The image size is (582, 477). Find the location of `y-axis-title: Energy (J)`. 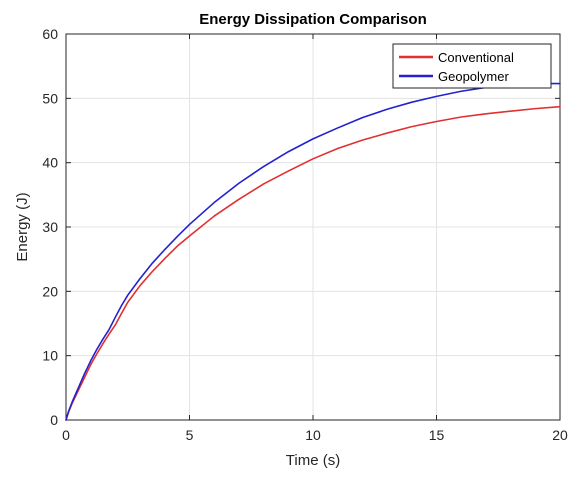

y-axis-title: Energy (J) is located at coordinates (22, 226).